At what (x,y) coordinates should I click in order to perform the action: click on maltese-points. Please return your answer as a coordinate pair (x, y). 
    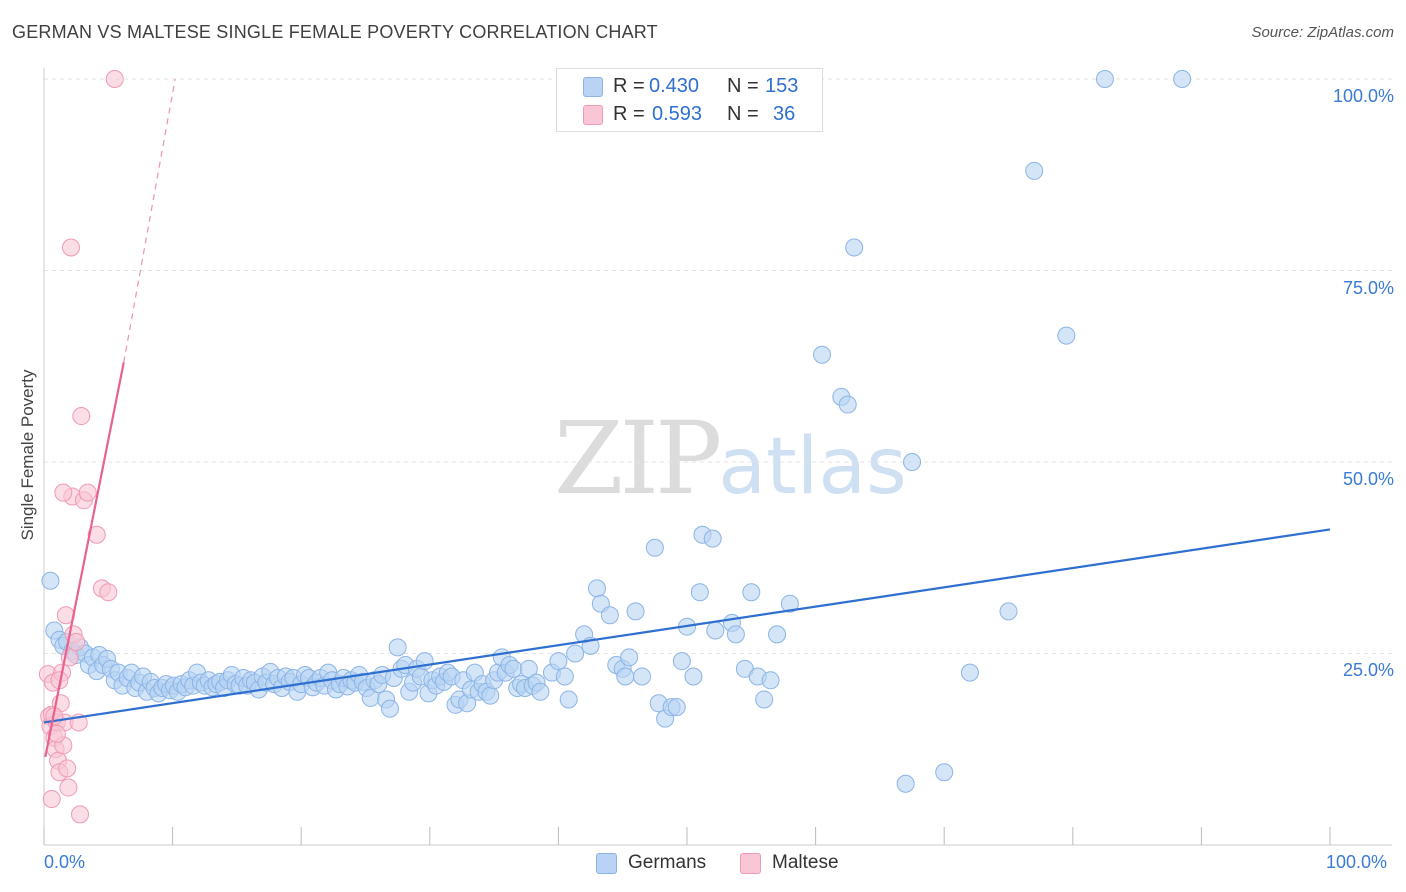
    Looking at the image, I should click on (81, 447).